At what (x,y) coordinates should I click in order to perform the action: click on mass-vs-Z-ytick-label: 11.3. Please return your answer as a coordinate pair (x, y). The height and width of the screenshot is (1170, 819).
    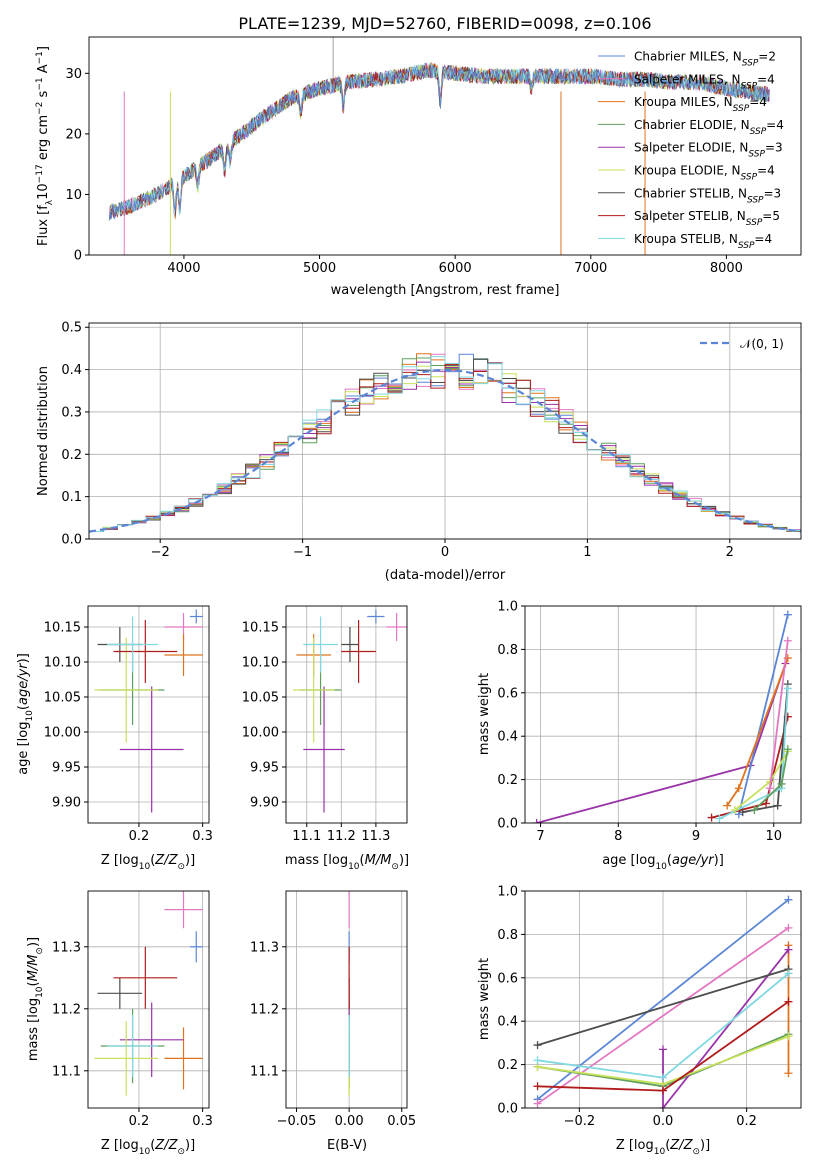
    Looking at the image, I should click on (66, 947).